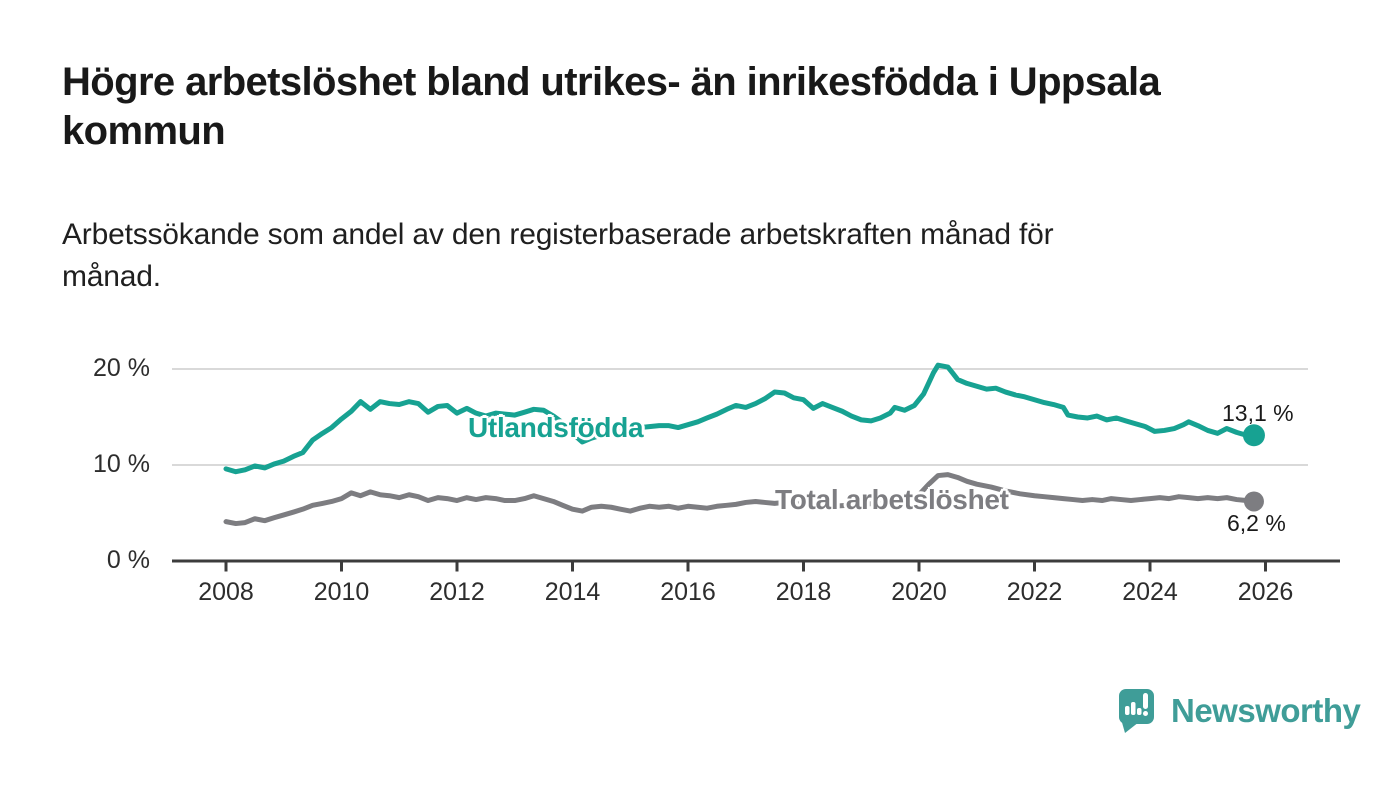 The height and width of the screenshot is (794, 1400). I want to click on x-tick-label-2022: 2022, so click(1034, 592).